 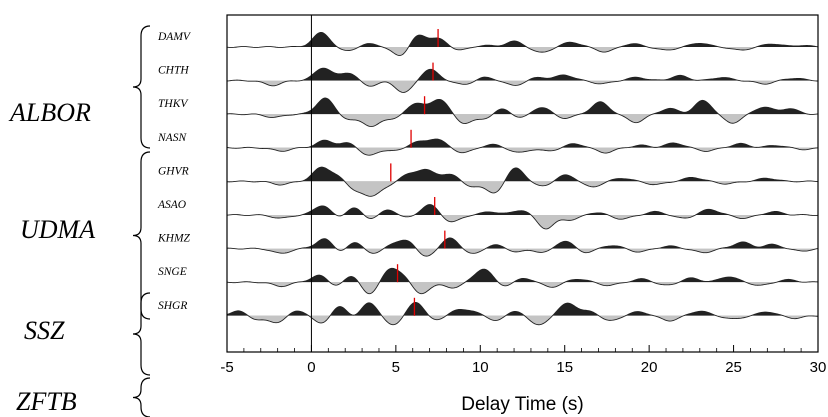 I want to click on group-label-ssz: SSZ, so click(x=44, y=330).